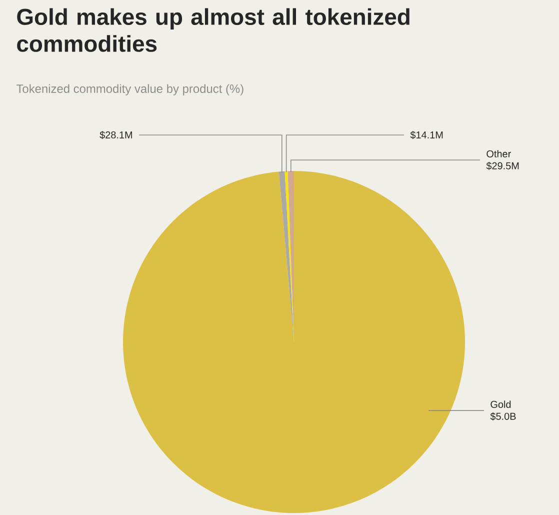 This screenshot has height=515, width=559. What do you see at coordinates (498, 154) in the screenshot?
I see `slice-label: Other` at bounding box center [498, 154].